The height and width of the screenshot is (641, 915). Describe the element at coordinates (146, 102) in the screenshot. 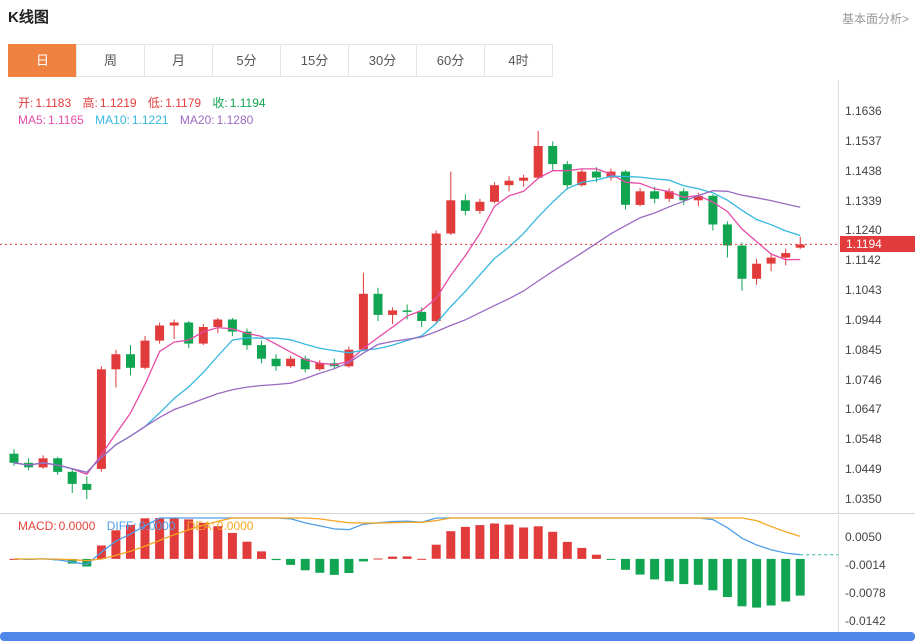

I see `ohlc-legend: 开: 1.1183 高: 1.1219 低: 1.1179 收: 1.1194` at that location.